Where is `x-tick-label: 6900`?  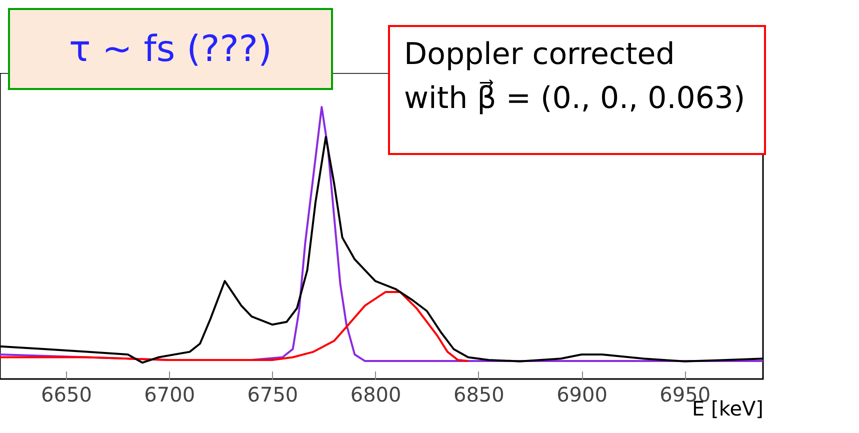 x-tick-label: 6900 is located at coordinates (582, 394).